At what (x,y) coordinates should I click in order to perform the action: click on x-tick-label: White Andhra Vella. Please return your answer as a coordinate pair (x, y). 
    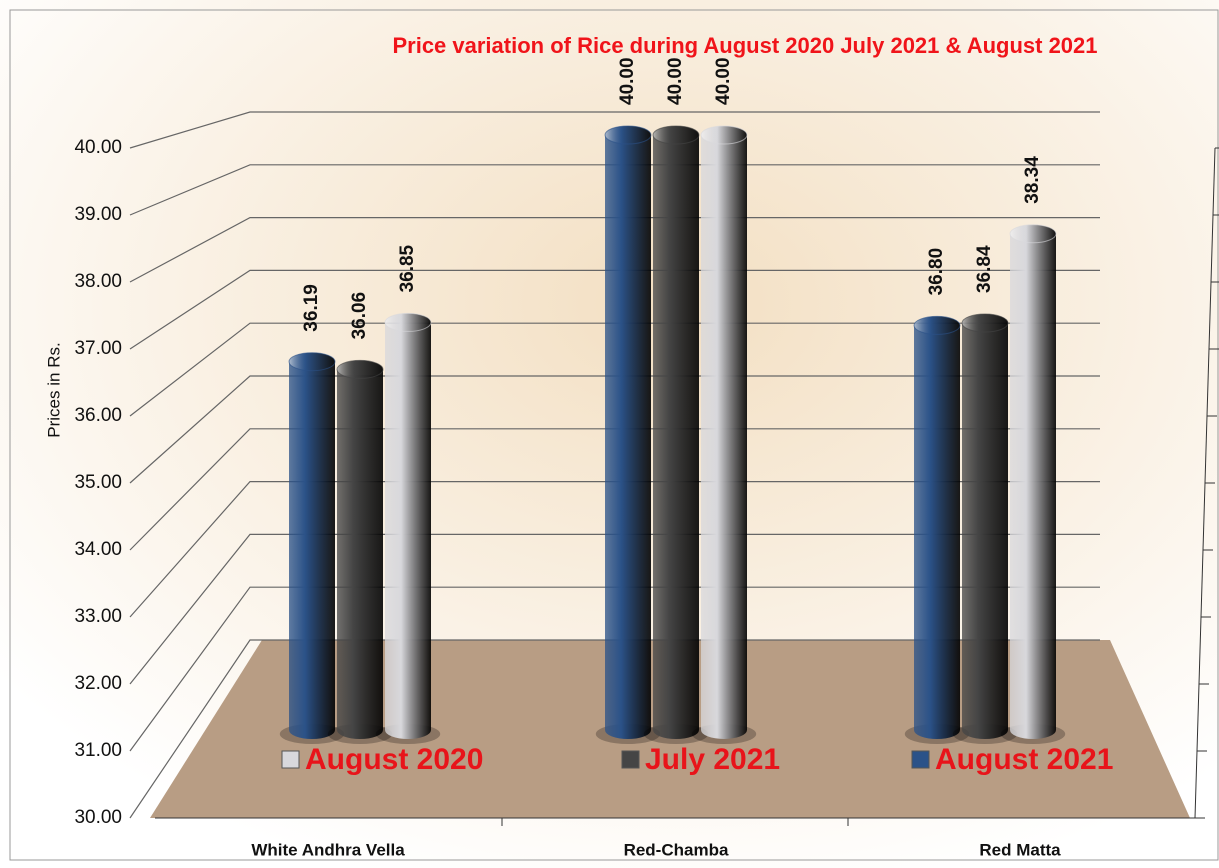
    Looking at the image, I should click on (328, 849).